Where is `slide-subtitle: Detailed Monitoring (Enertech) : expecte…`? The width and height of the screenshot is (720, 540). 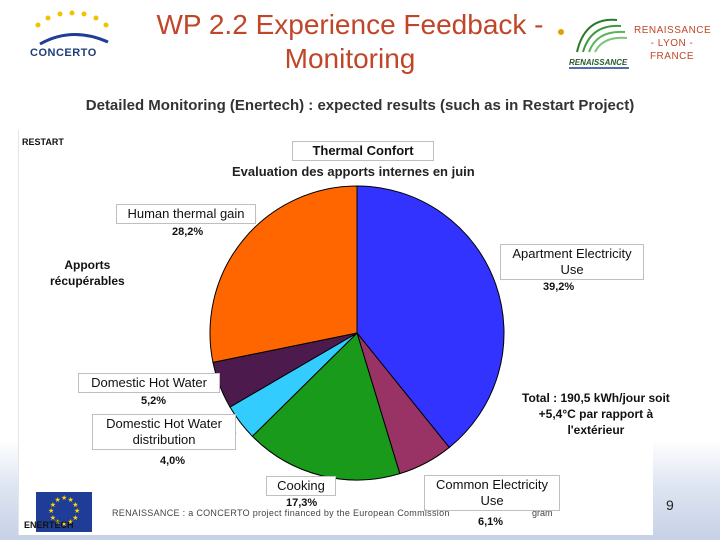
slide-subtitle: Detailed Monitoring (Enertech) : expecte… is located at coordinates (360, 105).